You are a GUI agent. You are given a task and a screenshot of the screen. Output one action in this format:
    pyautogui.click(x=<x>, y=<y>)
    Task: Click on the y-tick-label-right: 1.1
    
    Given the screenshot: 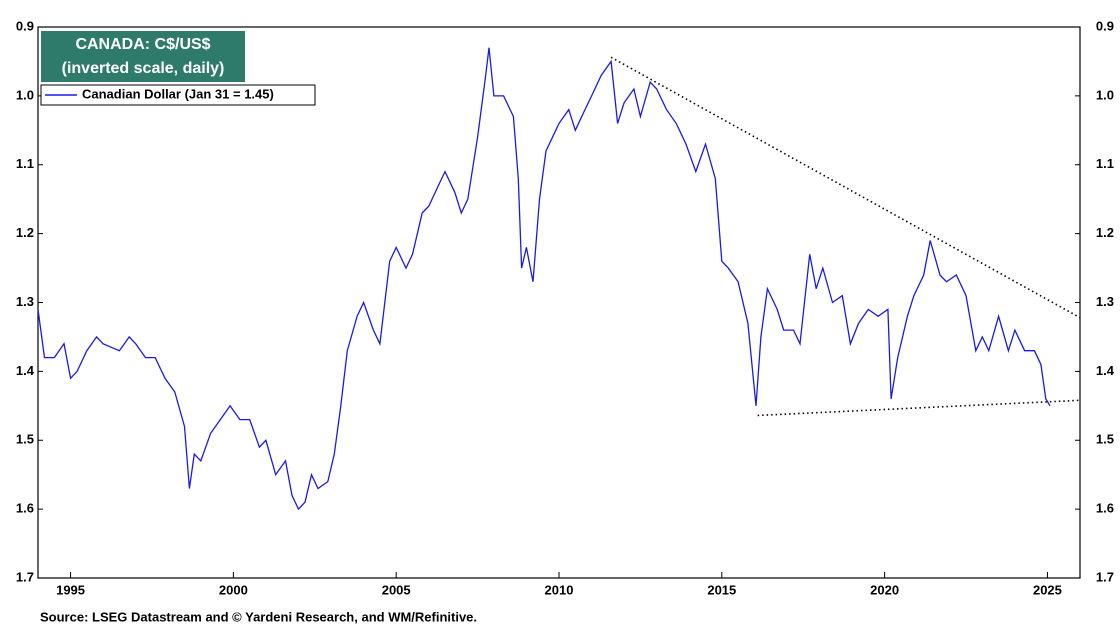 What is the action you would take?
    pyautogui.click(x=1105, y=163)
    